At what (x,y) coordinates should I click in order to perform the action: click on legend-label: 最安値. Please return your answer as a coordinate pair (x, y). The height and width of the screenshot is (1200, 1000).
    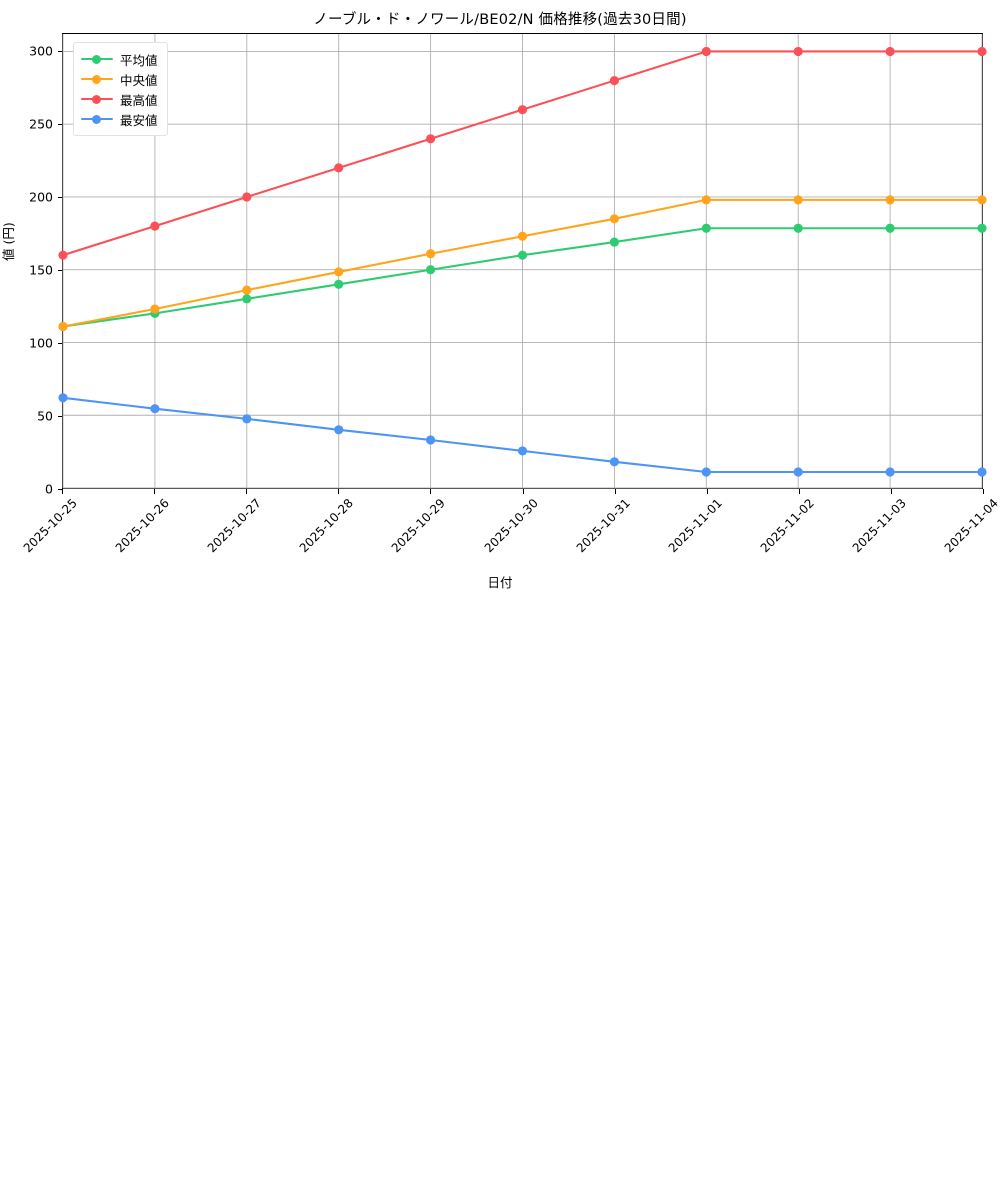
    Looking at the image, I should click on (139, 120).